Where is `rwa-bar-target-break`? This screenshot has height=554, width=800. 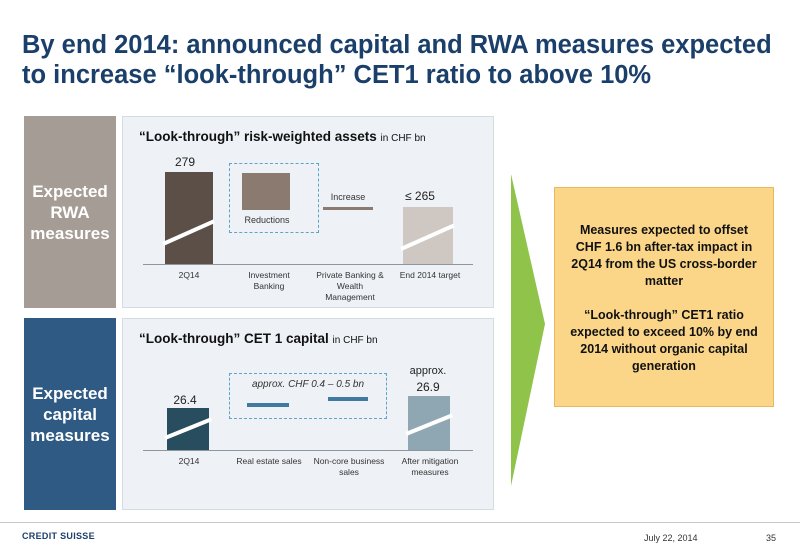
rwa-bar-target-break is located at coordinates (427, 237).